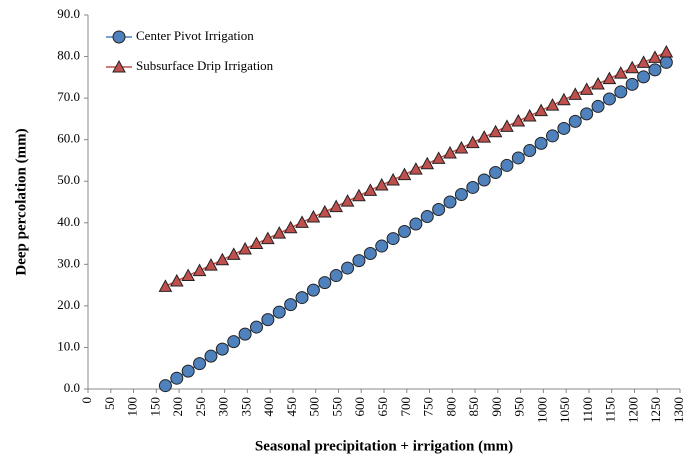 The width and height of the screenshot is (688, 455). I want to click on x-tick-label: 850, so click(473, 407).